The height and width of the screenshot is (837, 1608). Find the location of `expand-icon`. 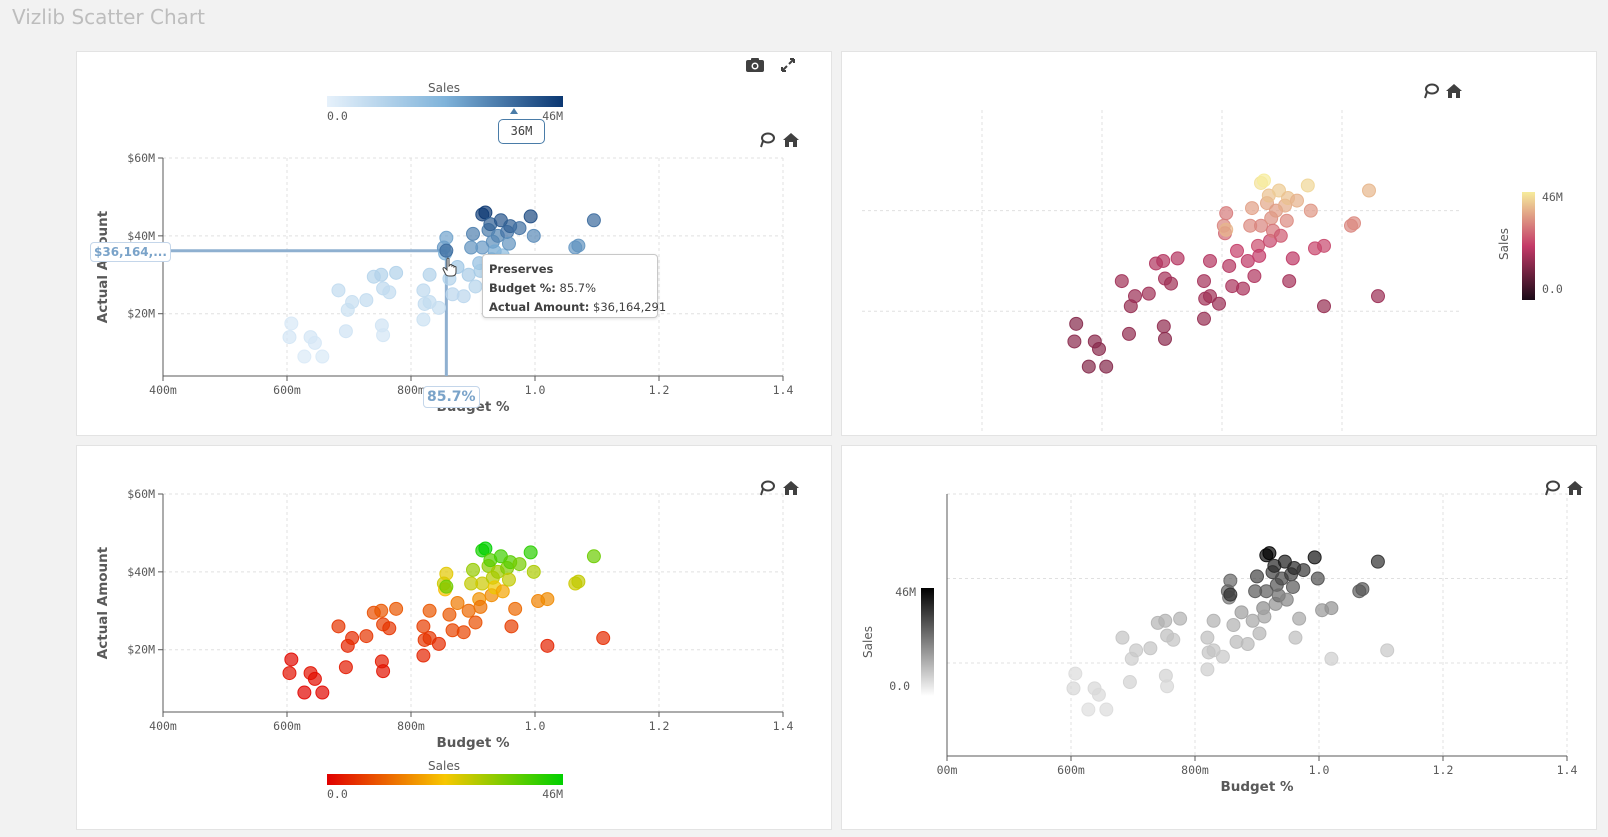

expand-icon is located at coordinates (788, 65).